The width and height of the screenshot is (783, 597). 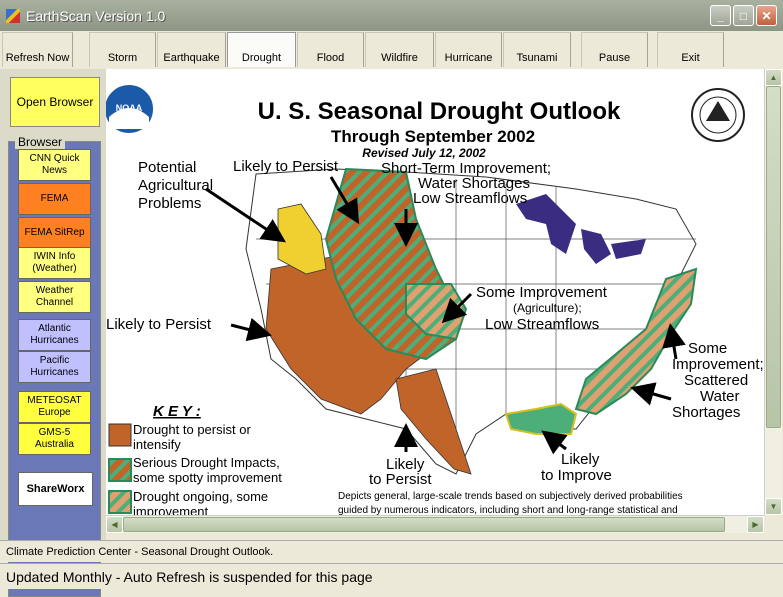 What do you see at coordinates (718, 364) in the screenshot?
I see `map-label: Improvement;` at bounding box center [718, 364].